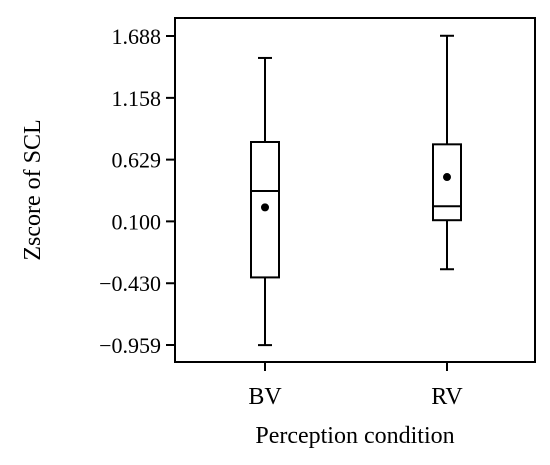  I want to click on y-tick-label: 0.100, so click(137, 221).